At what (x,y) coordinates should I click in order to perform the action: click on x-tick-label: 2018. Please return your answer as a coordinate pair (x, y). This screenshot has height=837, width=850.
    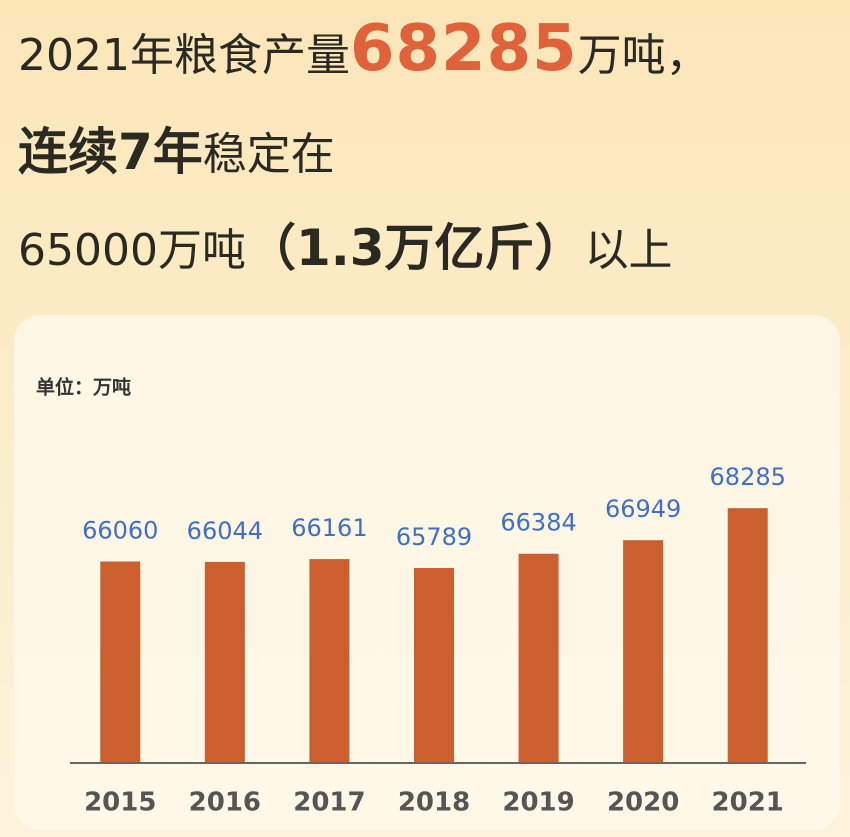
    Looking at the image, I should click on (434, 803).